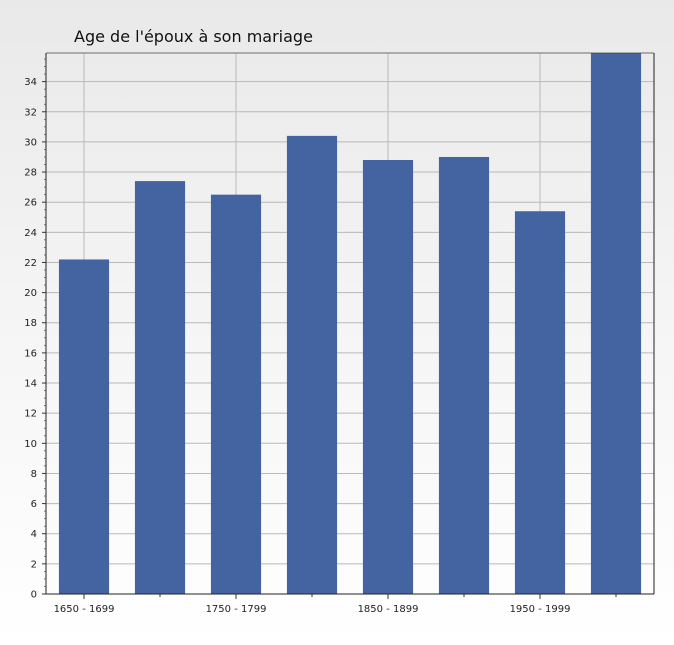 The image size is (674, 645). I want to click on y-tick-label: 0, so click(34, 595).